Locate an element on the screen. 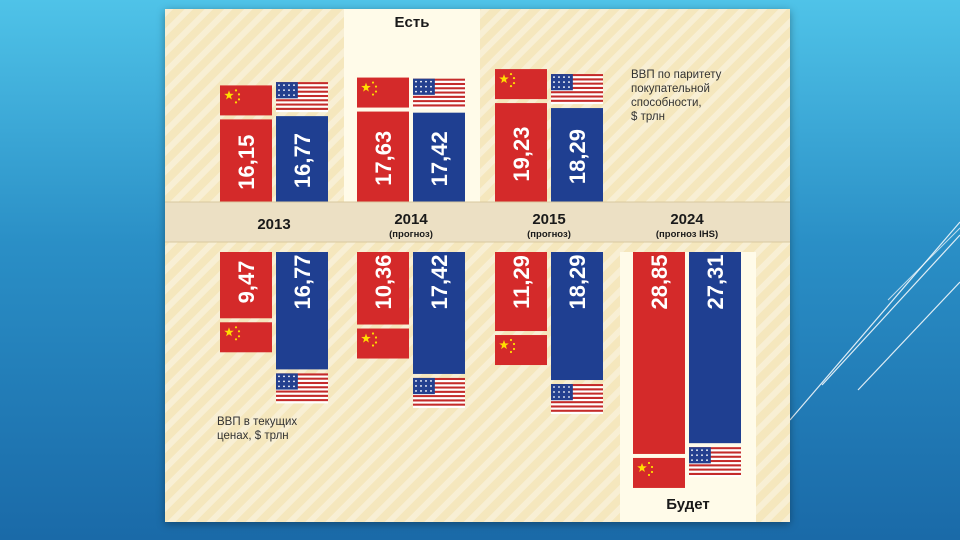 The width and height of the screenshot is (960, 540). bottom-bar-usa-2015 is located at coordinates (577, 316).